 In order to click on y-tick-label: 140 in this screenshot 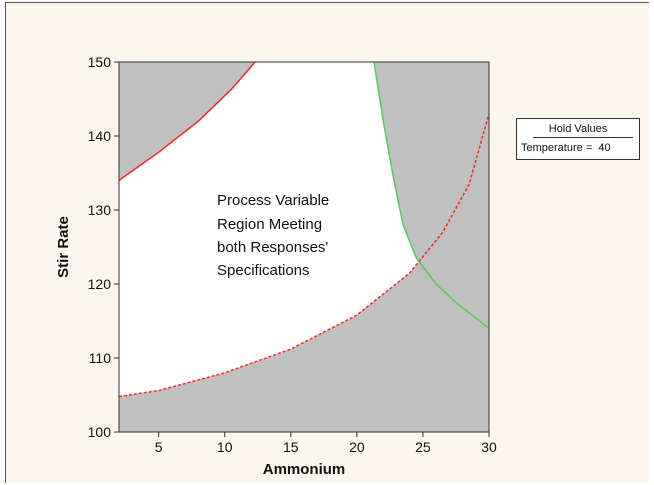, I will do `click(100, 136)`.